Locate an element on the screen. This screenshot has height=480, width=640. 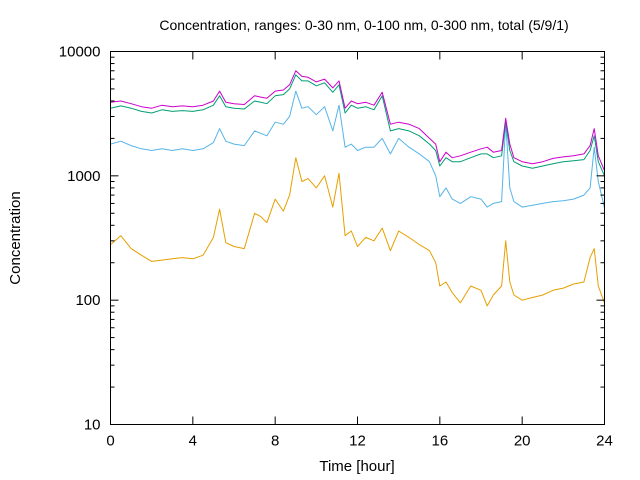
x-tick-label: 0 is located at coordinates (110, 441).